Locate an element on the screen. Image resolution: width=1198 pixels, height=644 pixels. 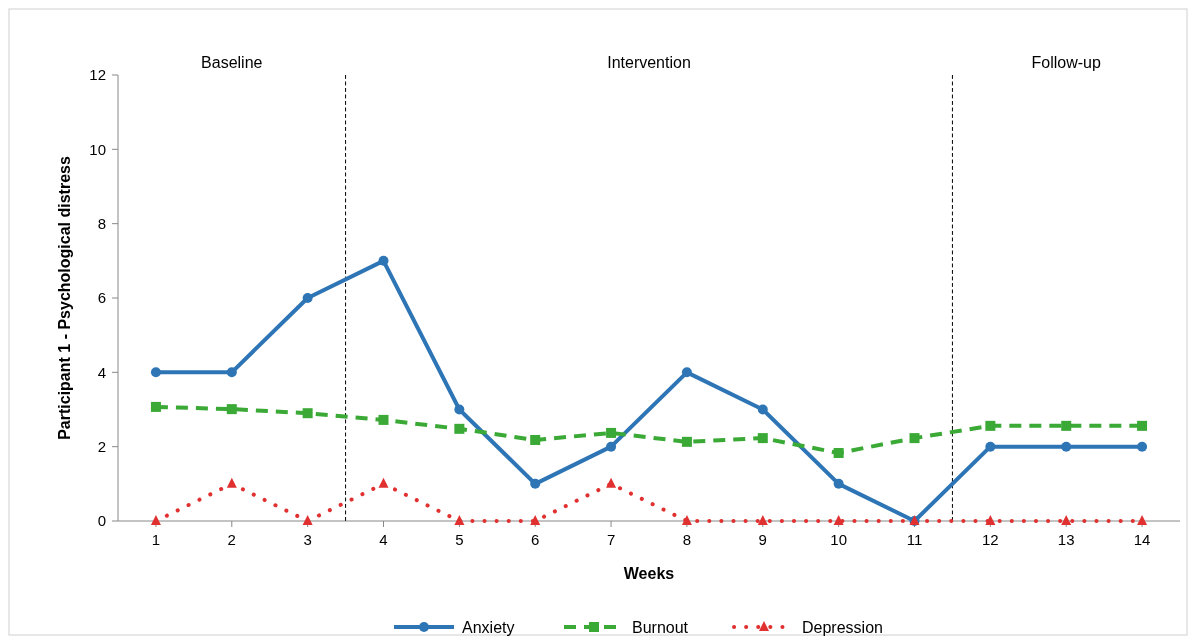
y-tick-label: 4 is located at coordinates (101, 372).